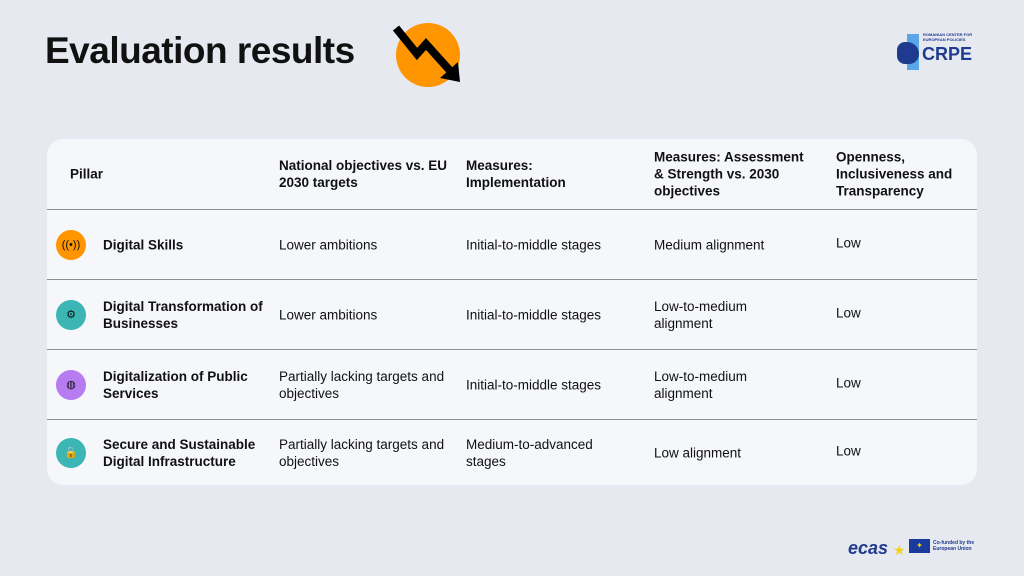 The image size is (1024, 576). I want to click on logo-subtitle: ROMANIAN CENTER FOR EUROPEAN POLICIES, so click(948, 37).